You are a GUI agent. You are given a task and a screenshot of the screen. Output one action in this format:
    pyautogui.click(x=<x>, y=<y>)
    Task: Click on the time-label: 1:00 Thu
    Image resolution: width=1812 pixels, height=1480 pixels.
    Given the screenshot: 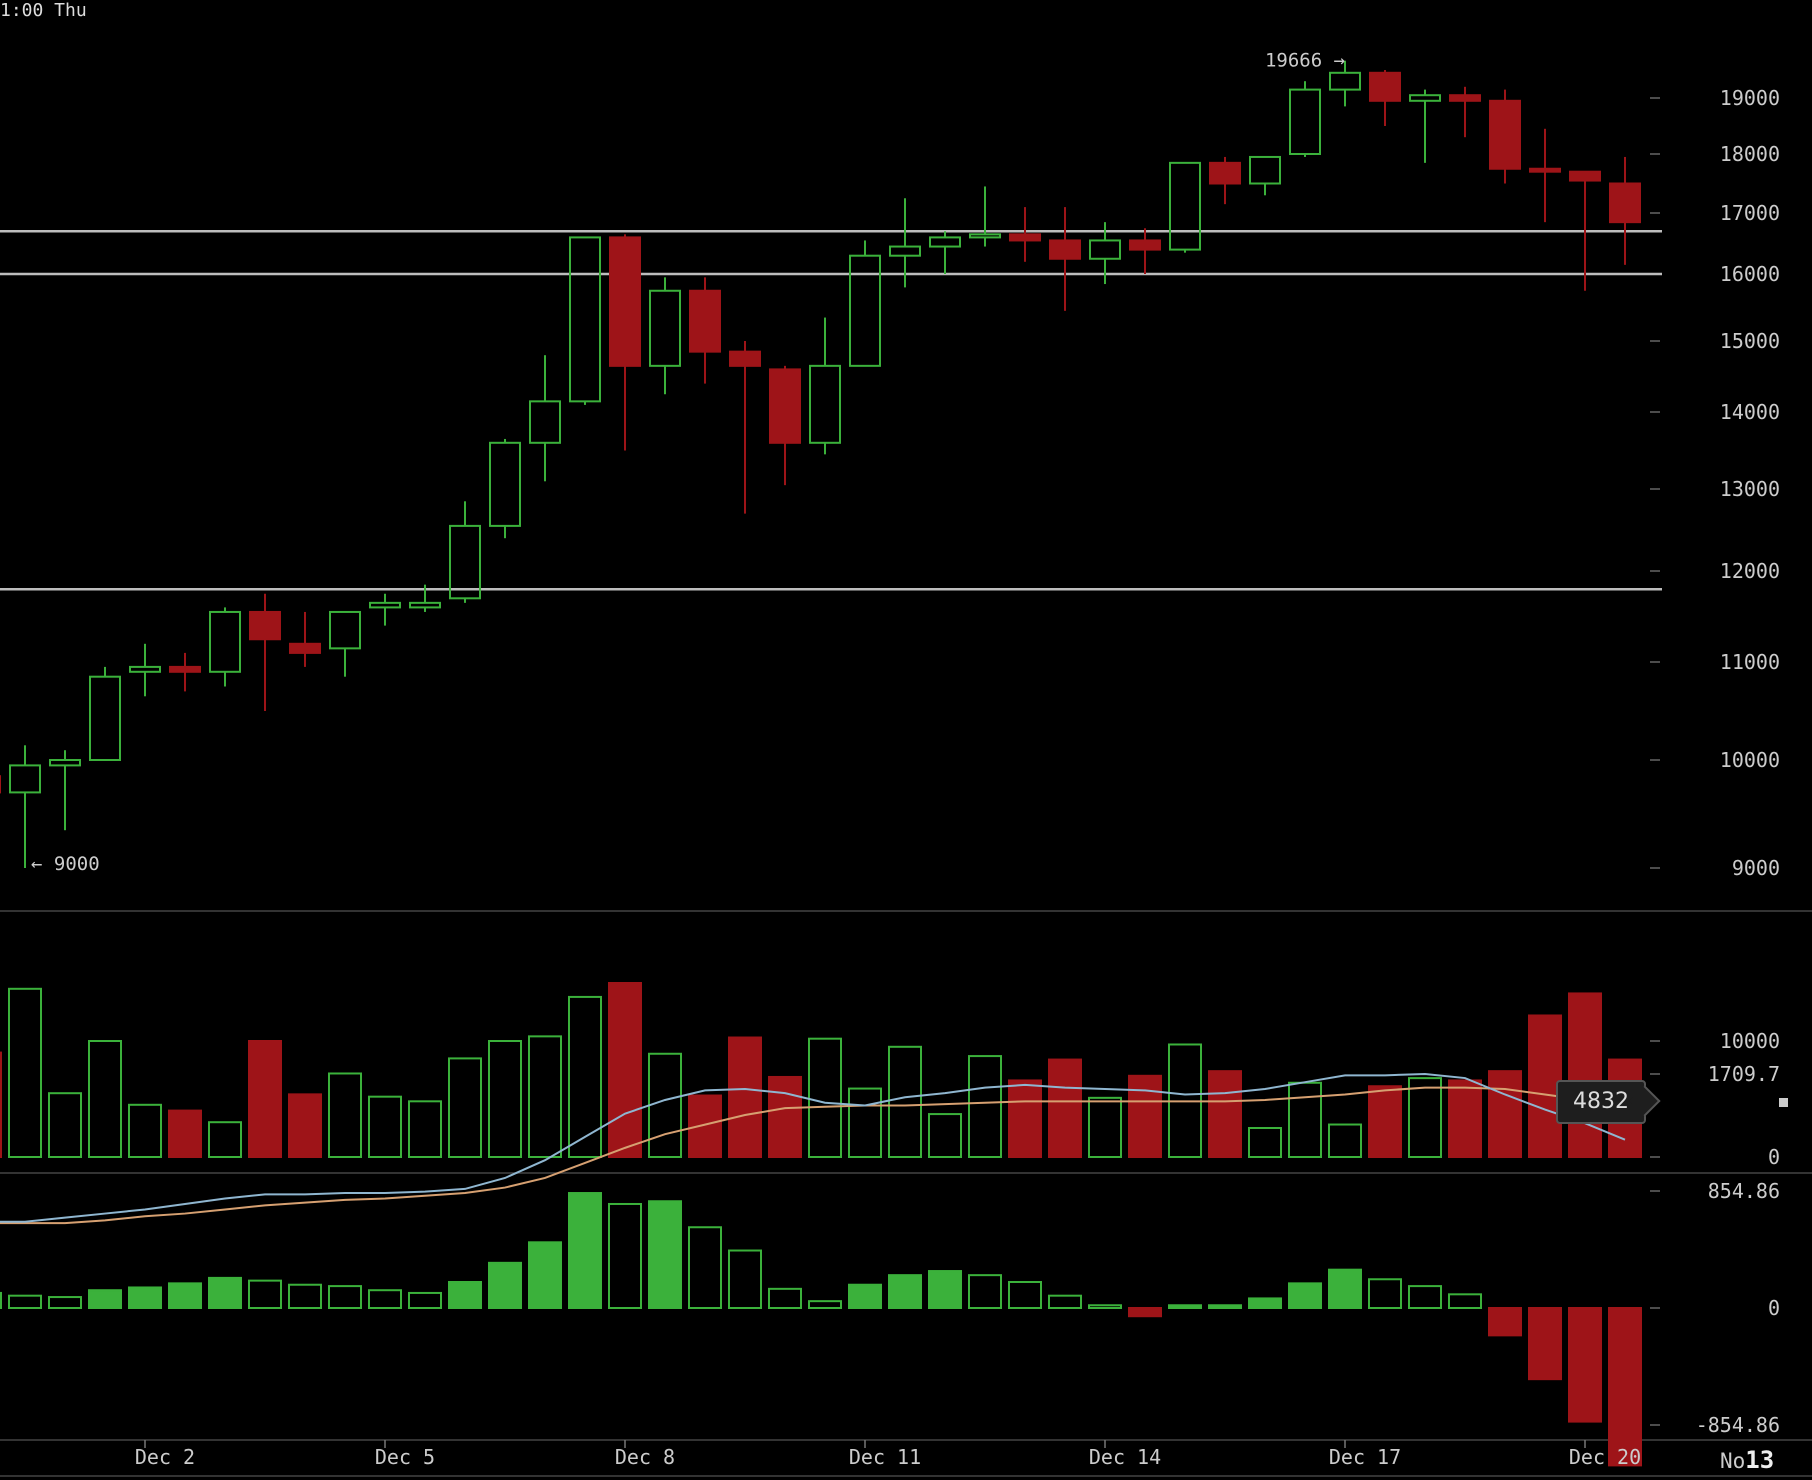 What is the action you would take?
    pyautogui.click(x=43, y=10)
    